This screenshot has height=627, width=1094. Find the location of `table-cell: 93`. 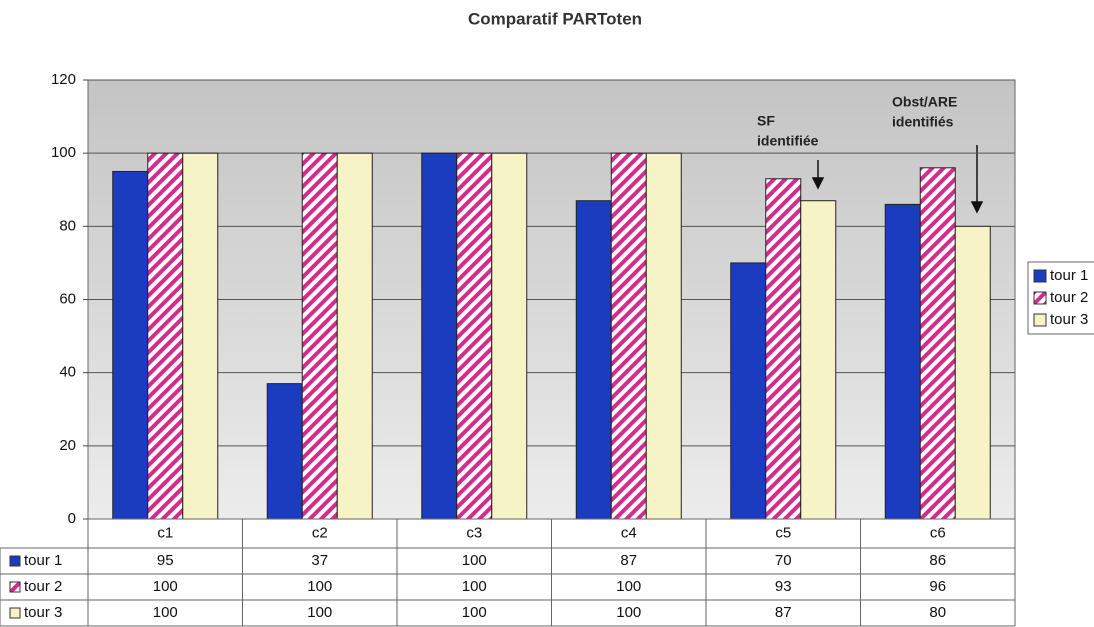

table-cell: 93 is located at coordinates (783, 586).